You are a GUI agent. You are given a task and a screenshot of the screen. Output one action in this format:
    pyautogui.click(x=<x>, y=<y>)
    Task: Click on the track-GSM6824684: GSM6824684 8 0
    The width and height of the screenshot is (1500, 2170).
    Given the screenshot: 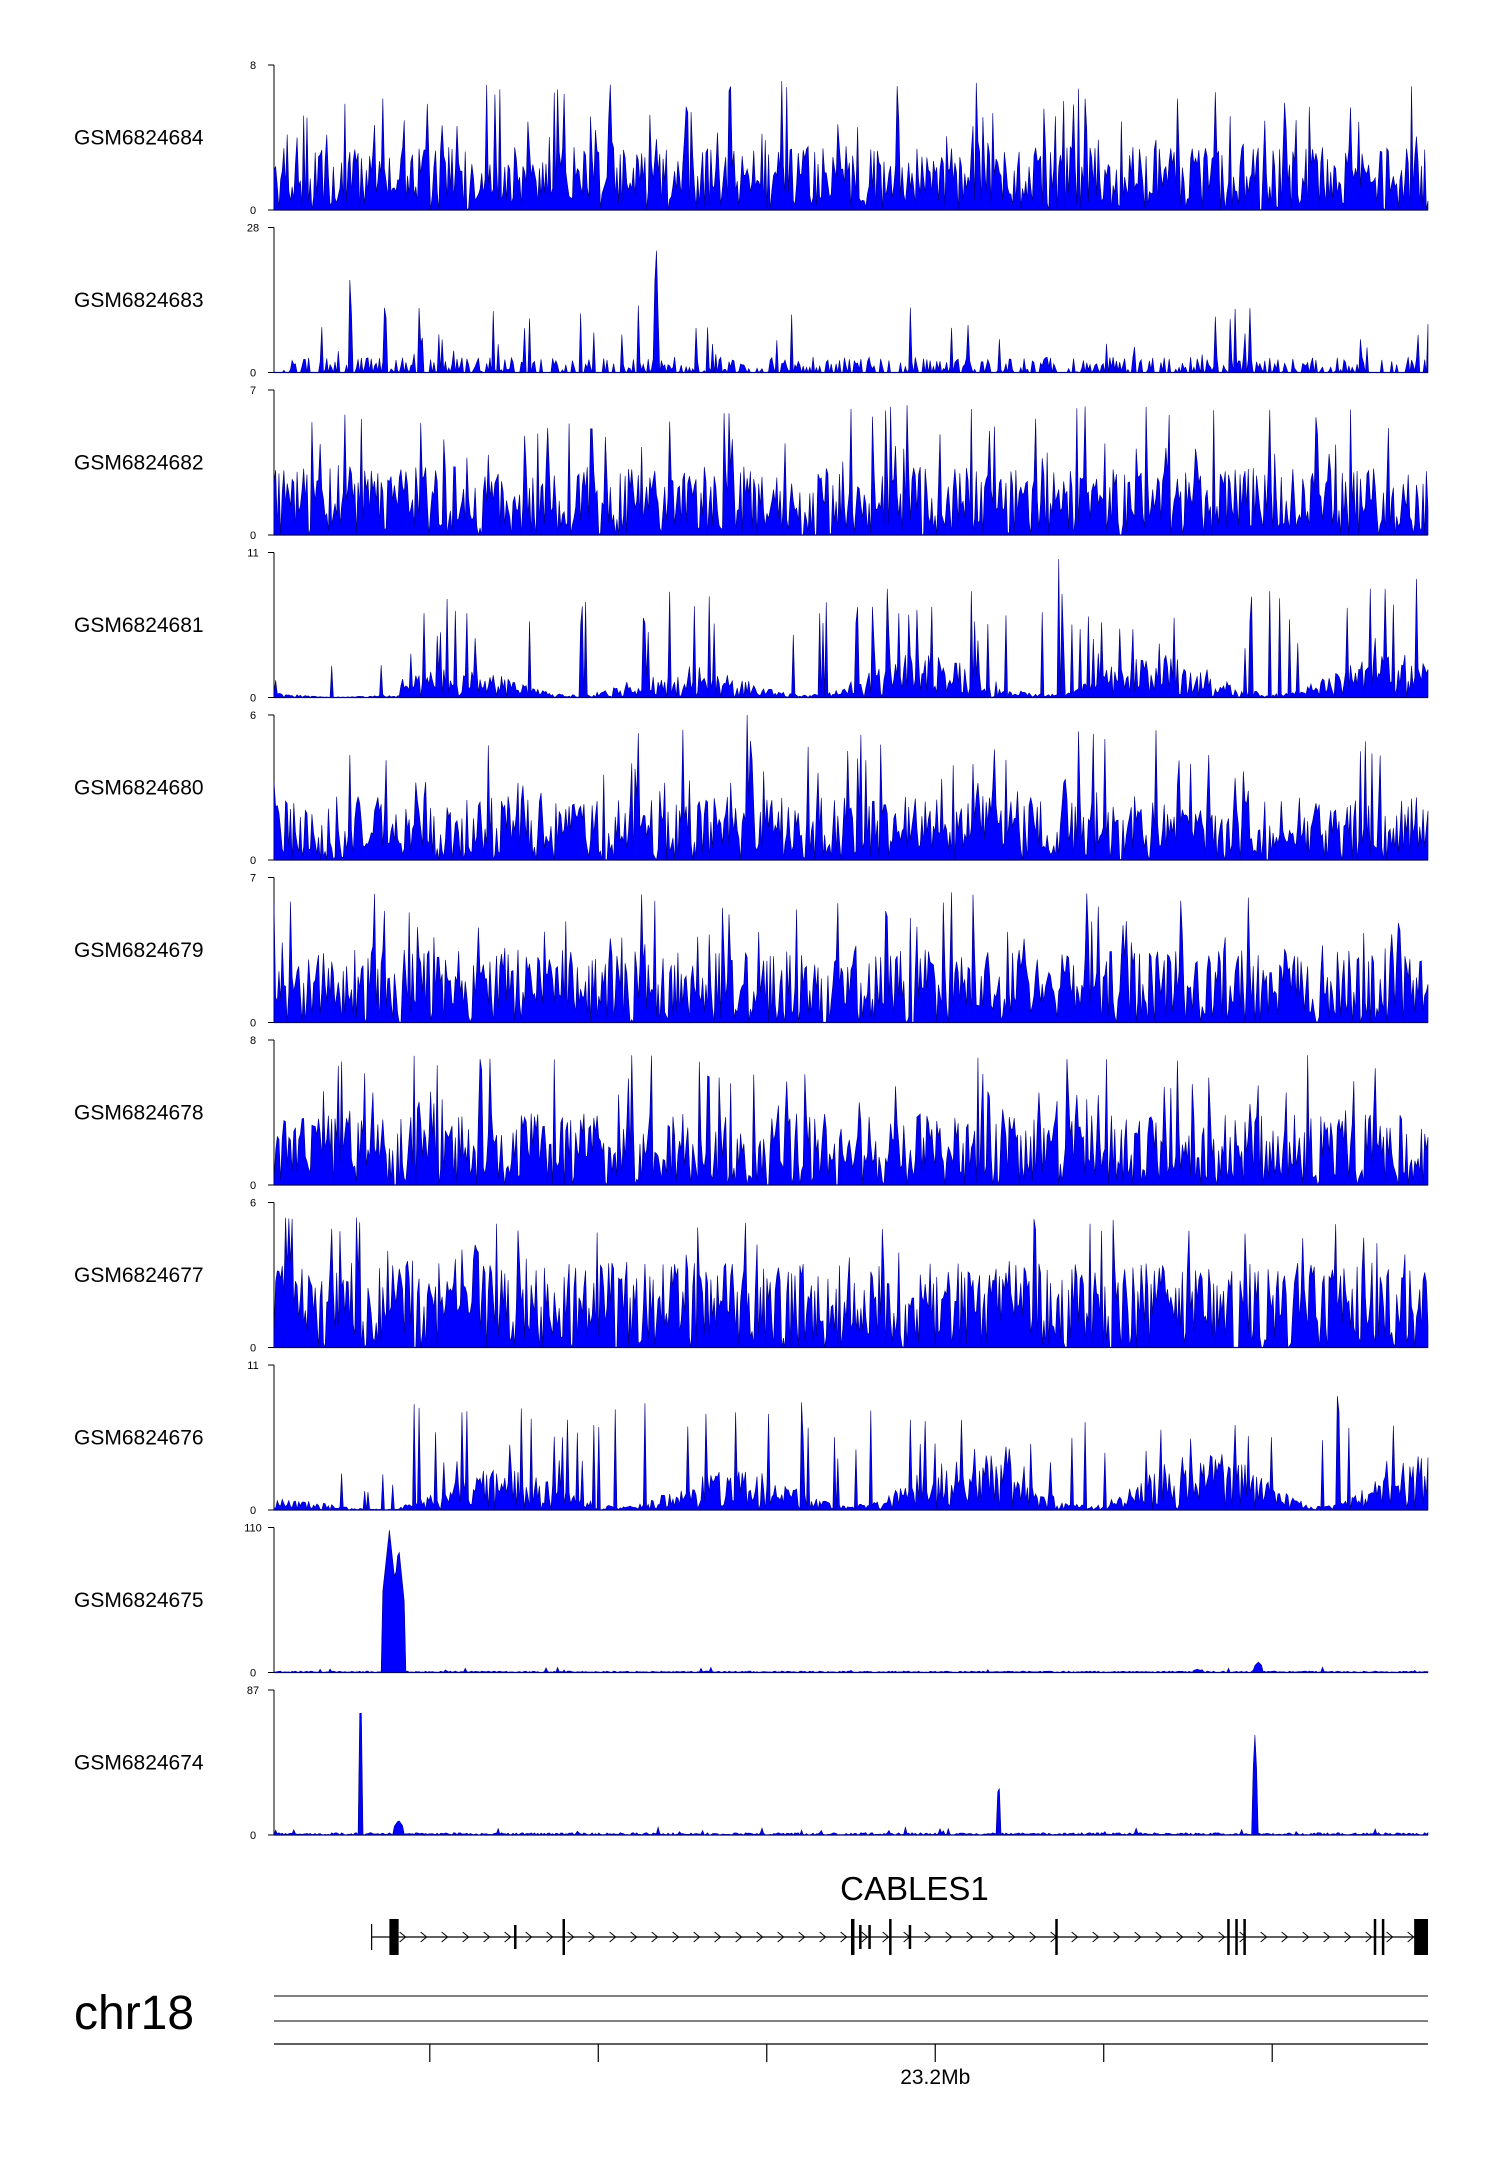 What is the action you would take?
    pyautogui.click(x=751, y=138)
    